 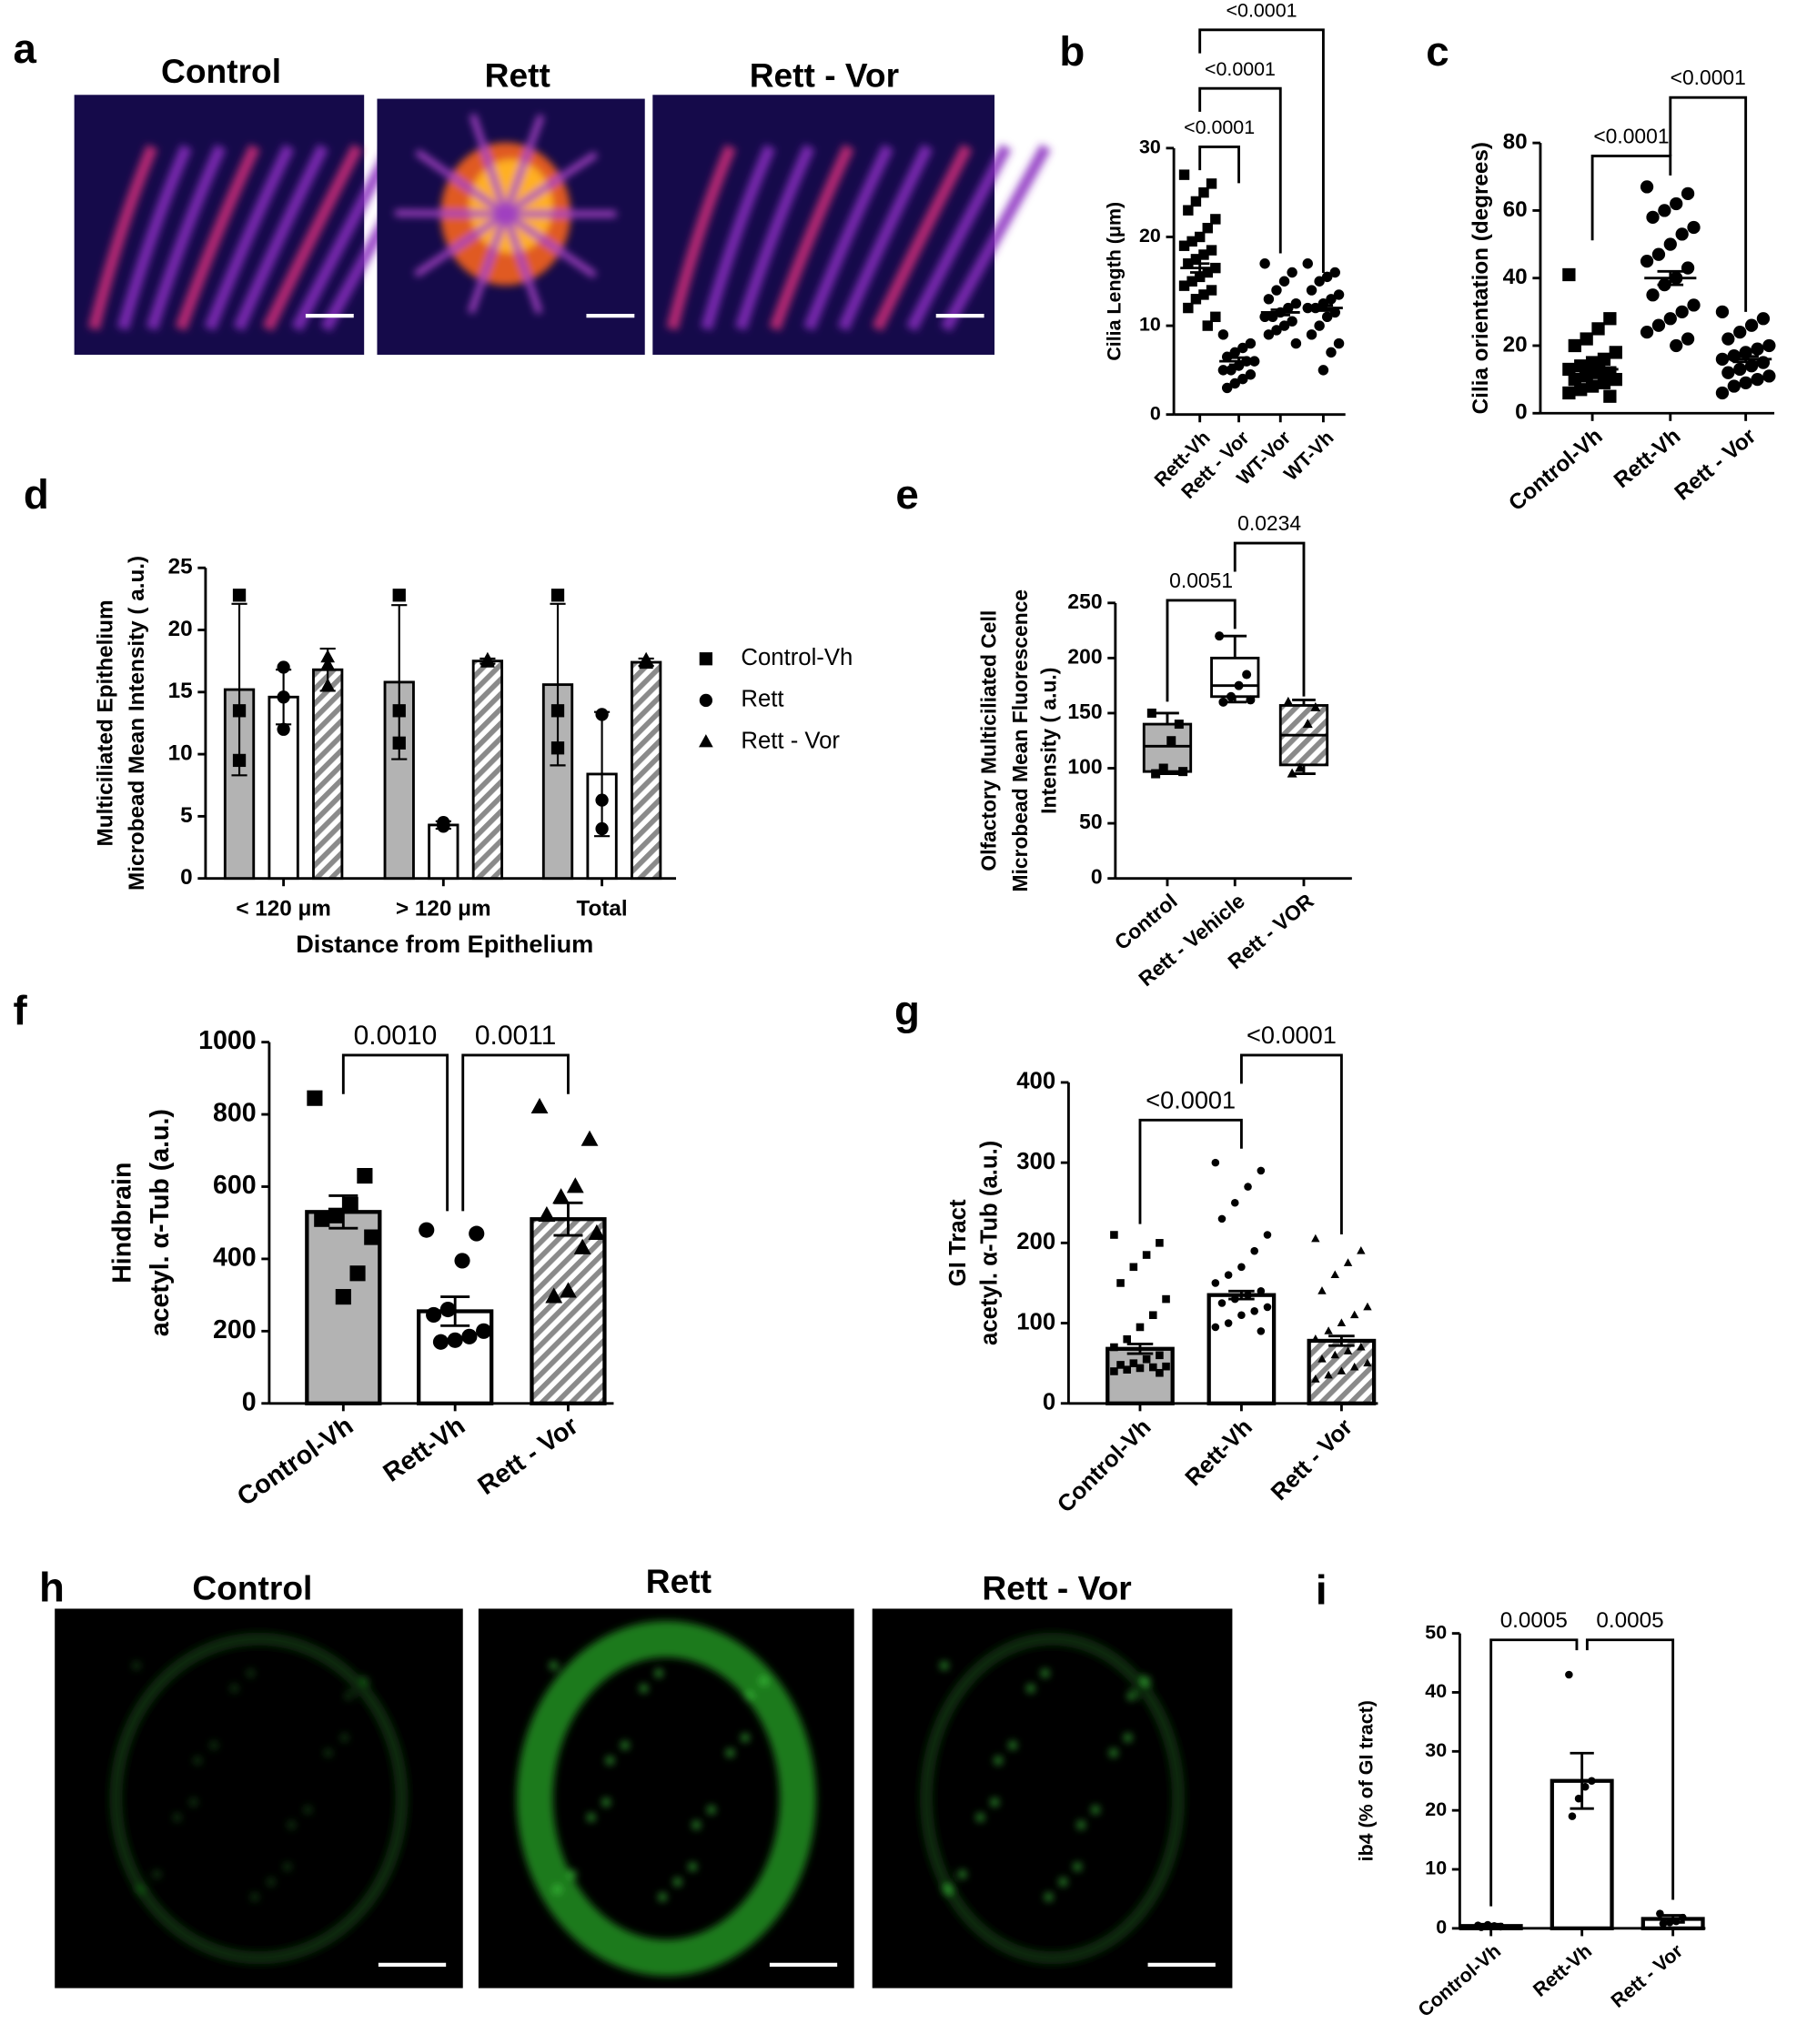 I want to click on legend-label: Rett - Vor, so click(x=790, y=740).